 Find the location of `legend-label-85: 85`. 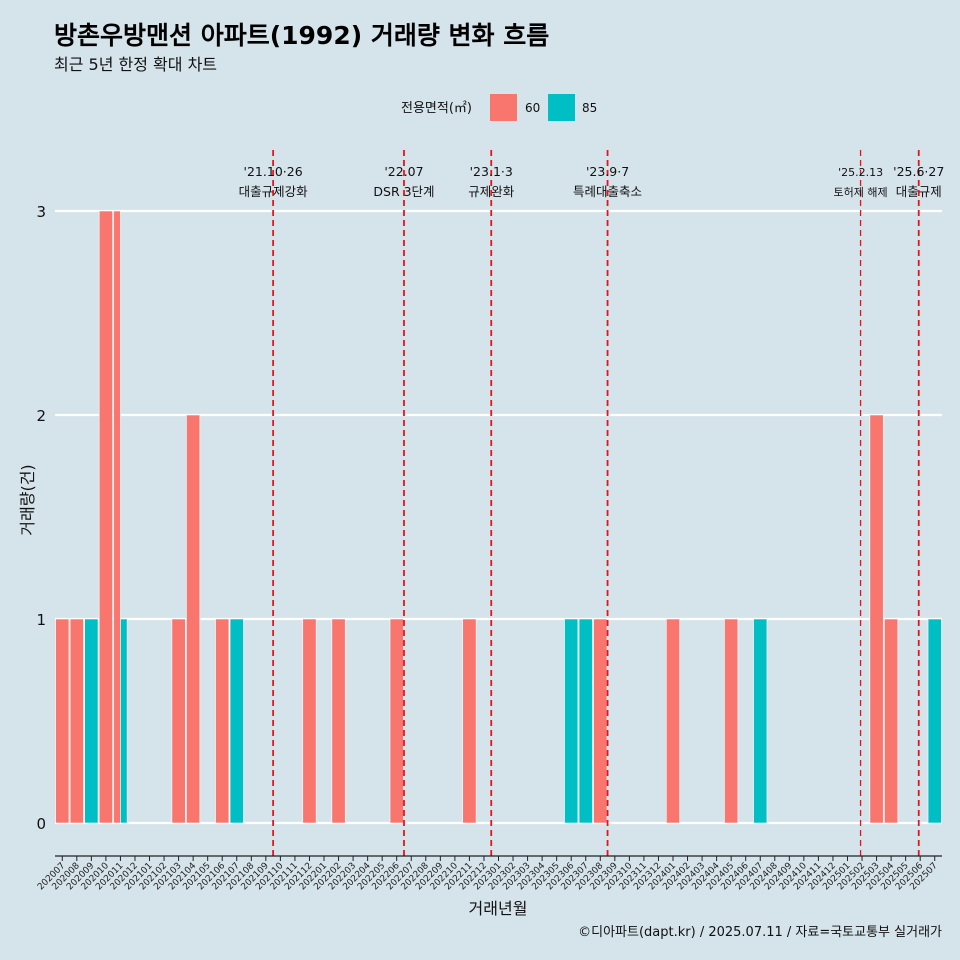

legend-label-85: 85 is located at coordinates (589, 108).